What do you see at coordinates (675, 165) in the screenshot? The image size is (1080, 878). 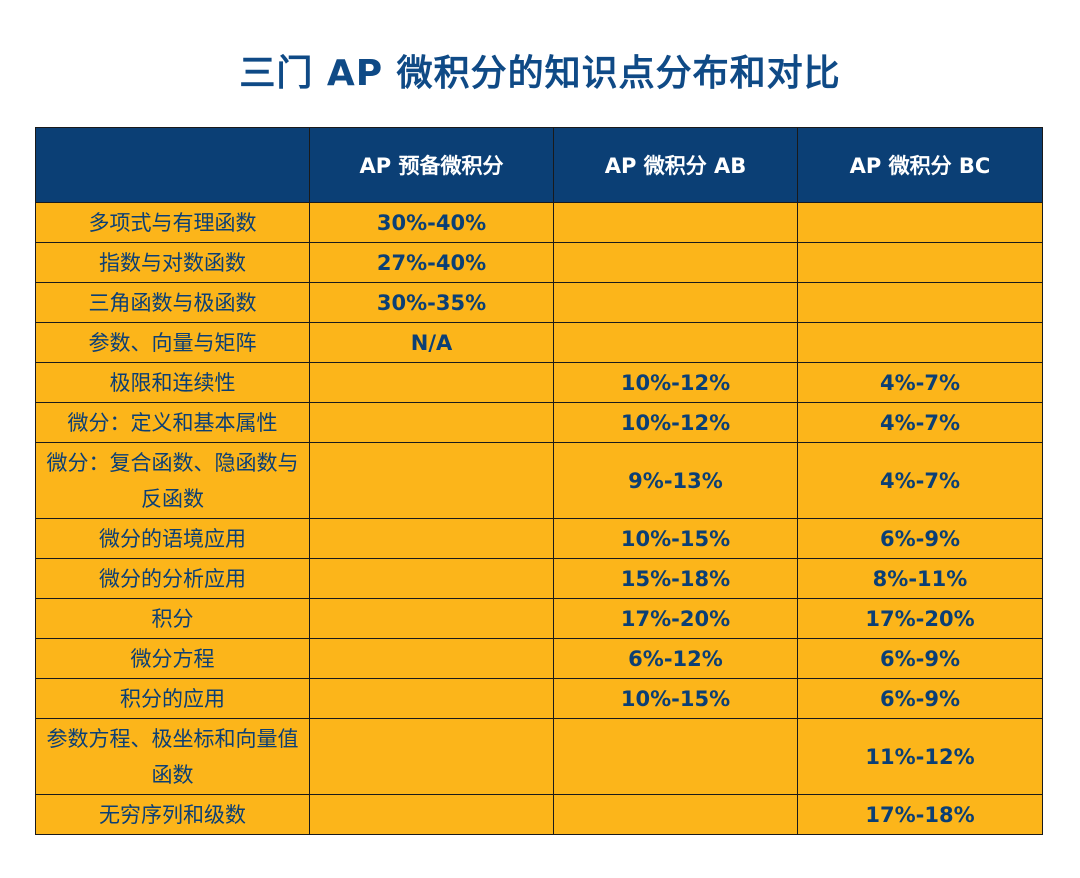 I see `header-ap-calculus-ab: AP 微积分 AB` at bounding box center [675, 165].